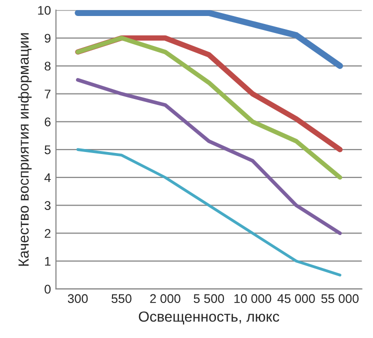 This screenshot has width=373, height=338. What do you see at coordinates (253, 299) in the screenshot?
I see `x-tick-label: 10 000` at bounding box center [253, 299].